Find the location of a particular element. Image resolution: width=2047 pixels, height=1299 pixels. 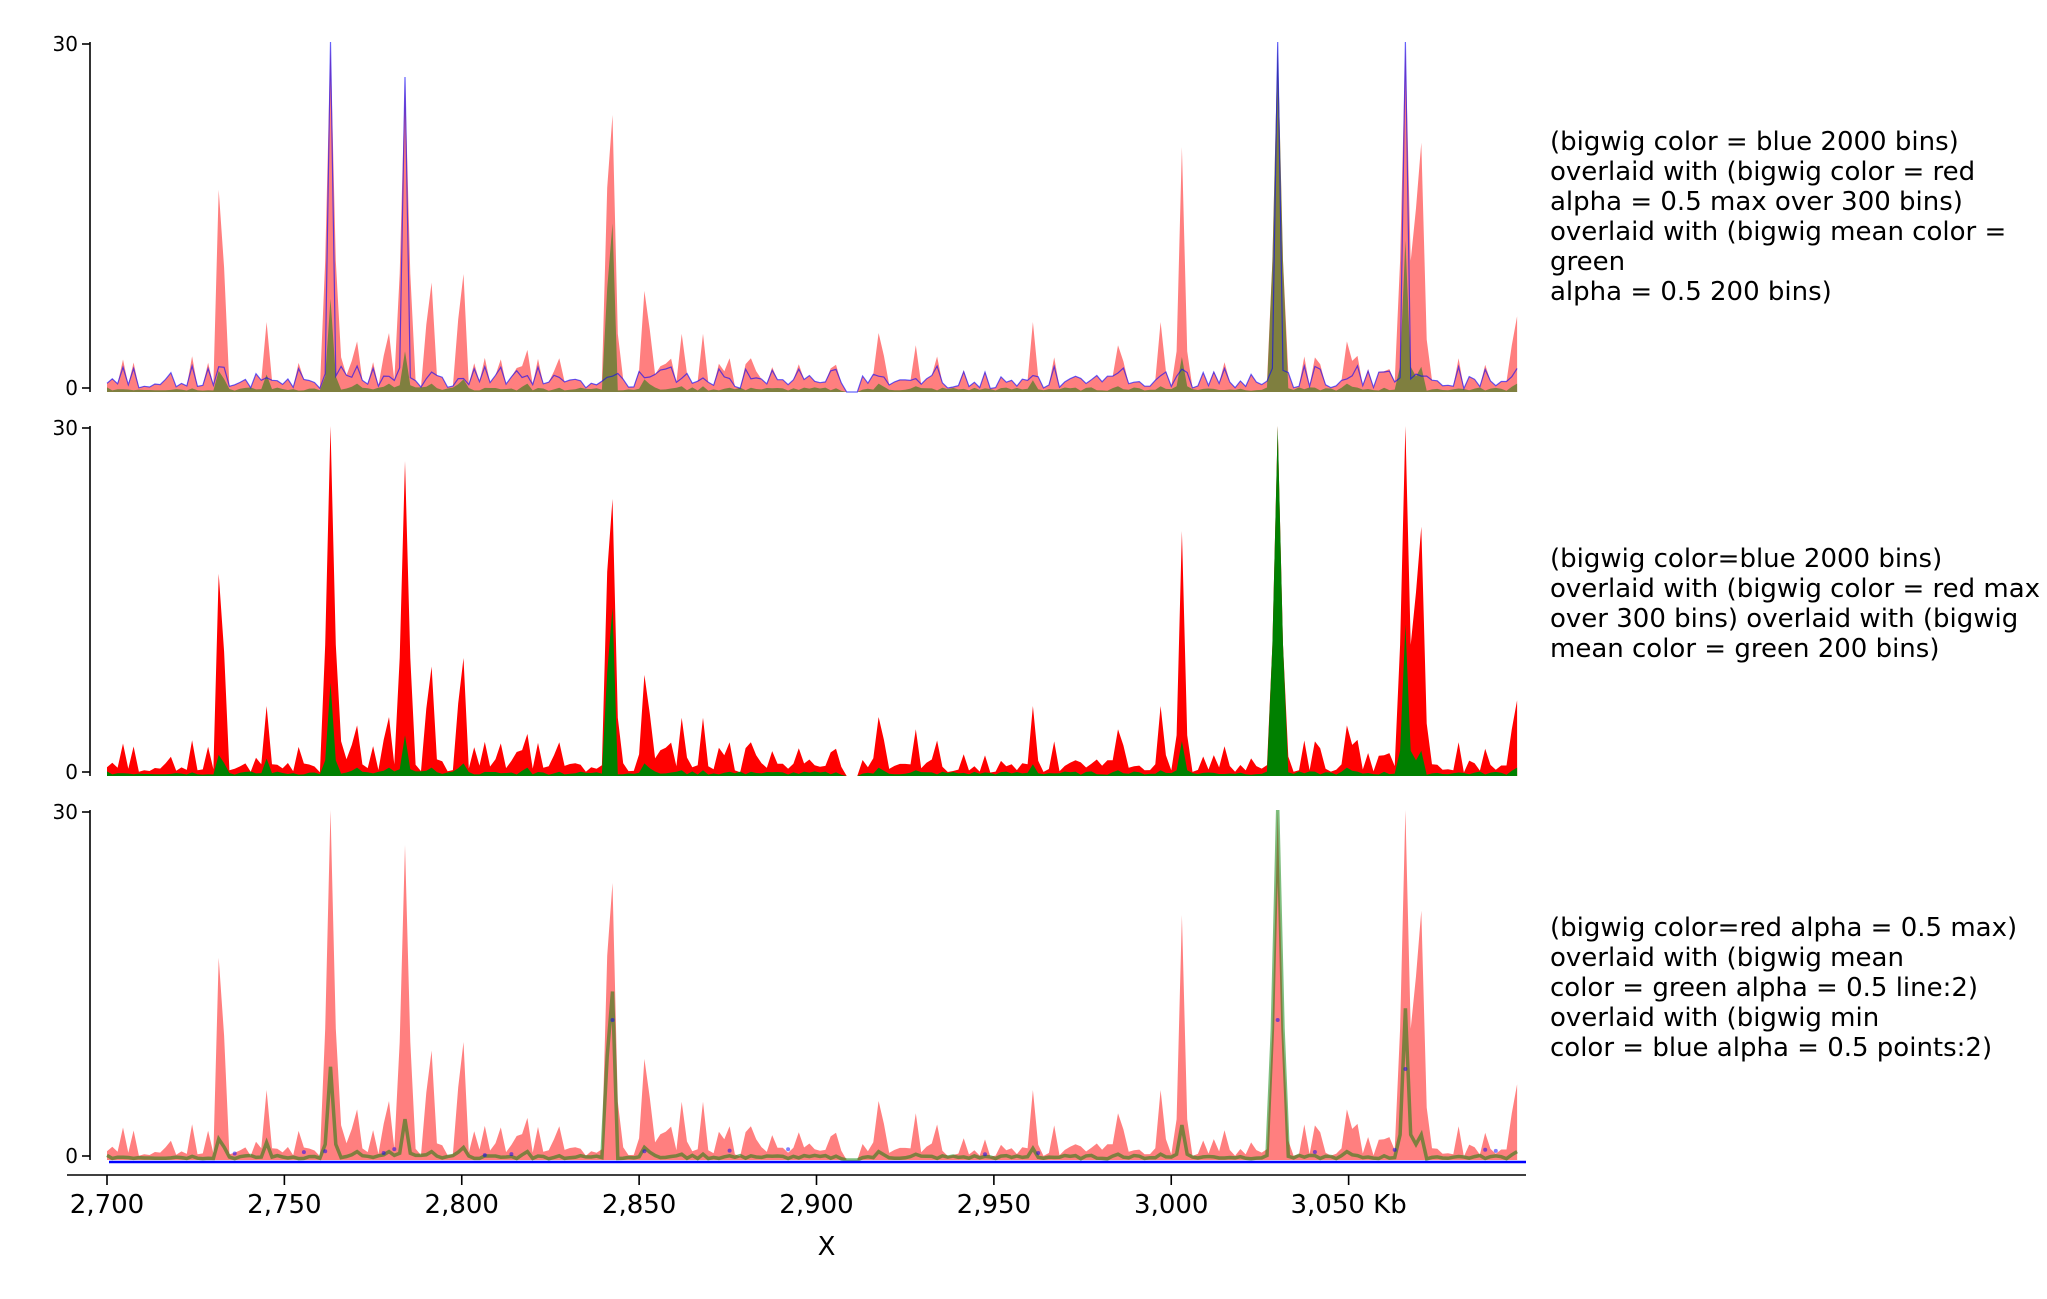

x-tick-label: 2,950 is located at coordinates (994, 1205).